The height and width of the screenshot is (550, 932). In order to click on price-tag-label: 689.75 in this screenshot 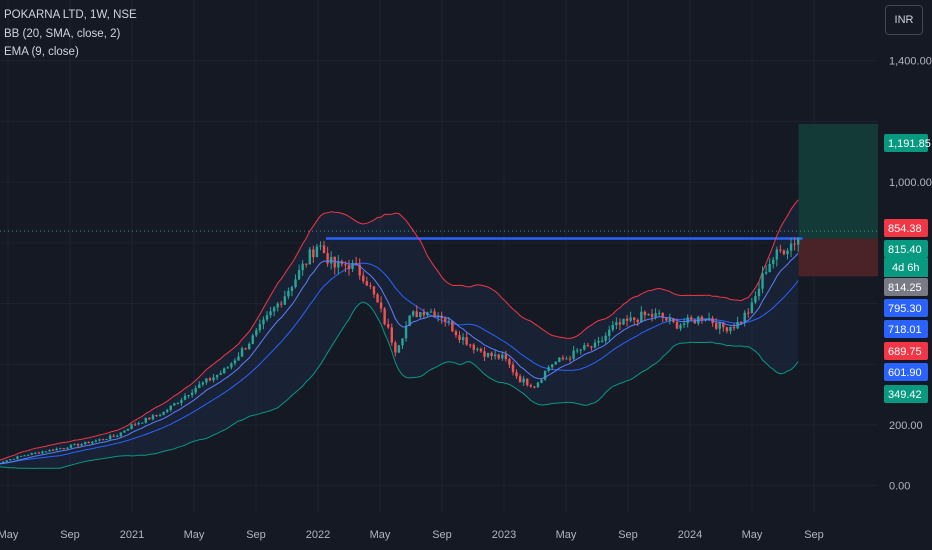, I will do `click(905, 352)`.